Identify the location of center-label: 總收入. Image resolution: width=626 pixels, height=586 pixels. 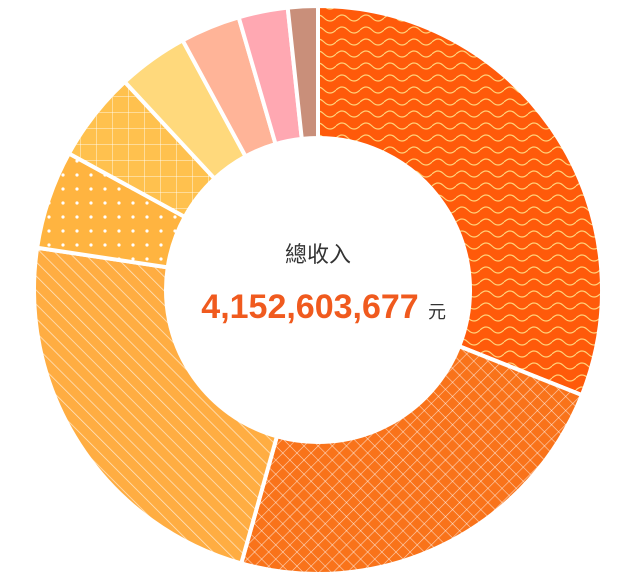
(318, 255).